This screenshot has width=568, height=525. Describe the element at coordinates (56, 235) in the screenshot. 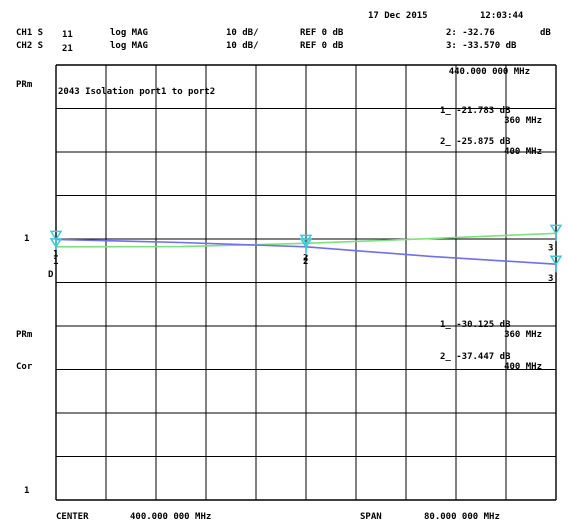

I see `ch2-marker-1-symbol` at that location.